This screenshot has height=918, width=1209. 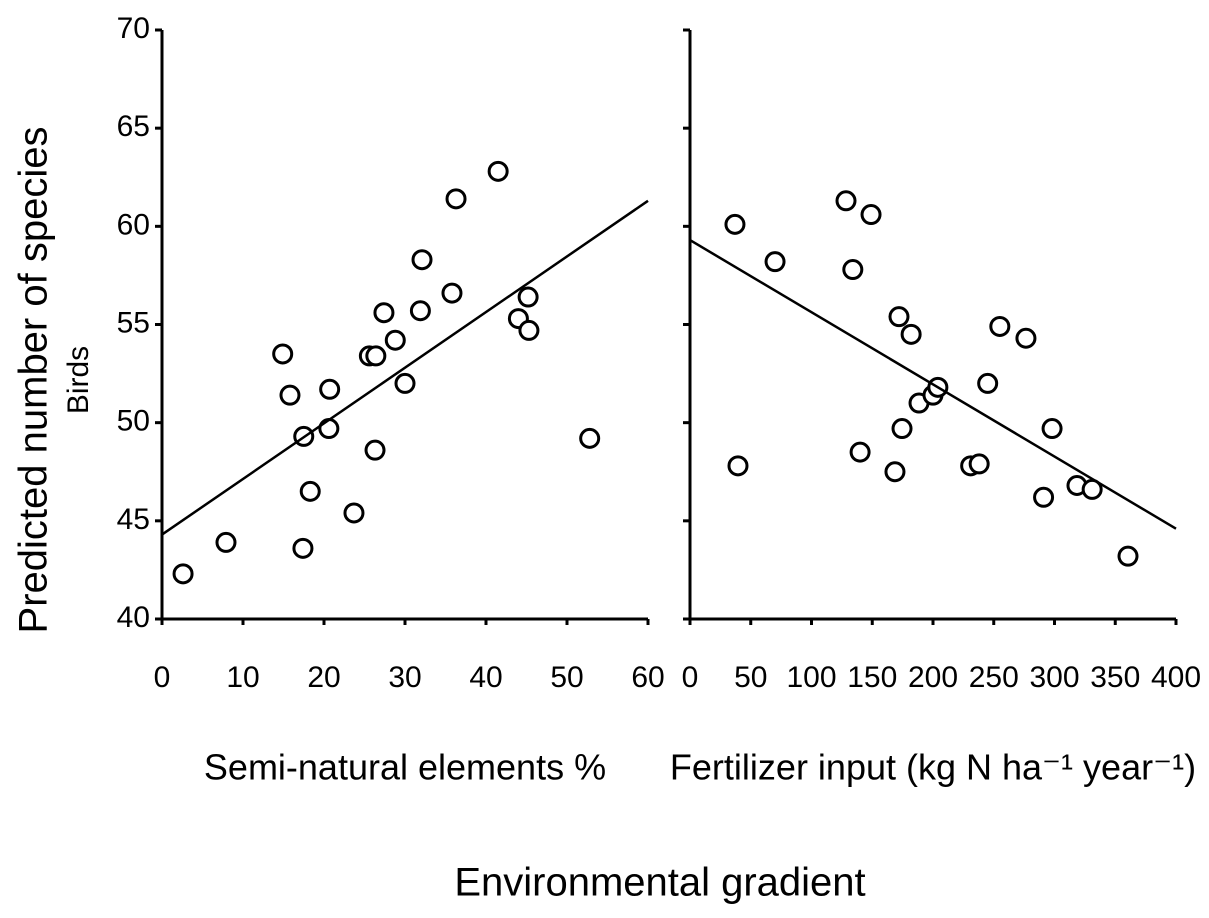 I want to click on y-tick-label: 60, so click(x=133, y=224).